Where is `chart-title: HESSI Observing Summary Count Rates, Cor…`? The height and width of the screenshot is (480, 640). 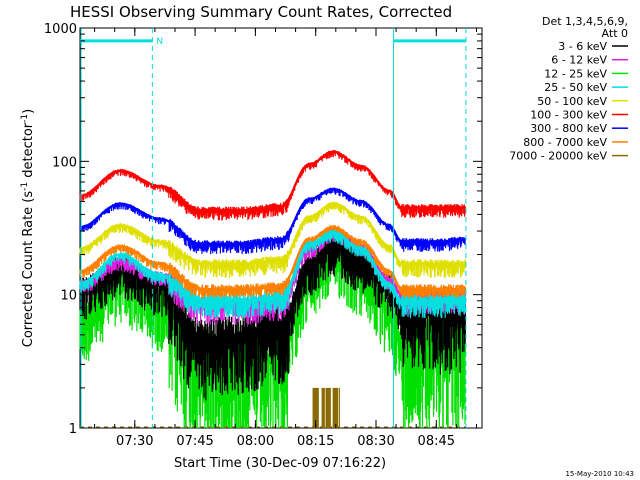 chart-title: HESSI Observing Summary Count Rates, Cor… is located at coordinates (261, 12).